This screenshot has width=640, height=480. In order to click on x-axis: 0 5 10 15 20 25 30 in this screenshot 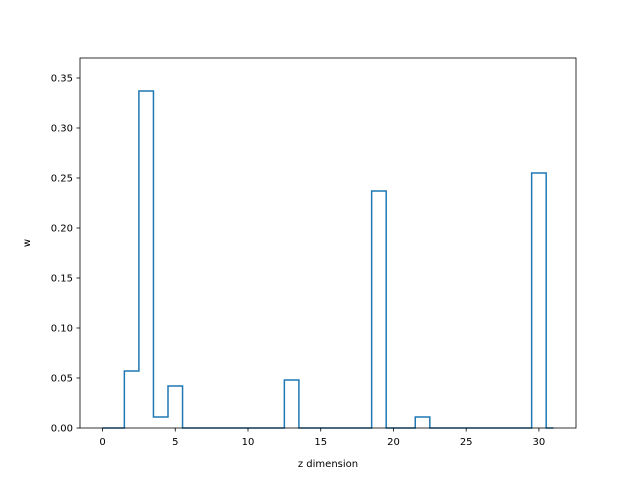, I will do `click(322, 438)`.